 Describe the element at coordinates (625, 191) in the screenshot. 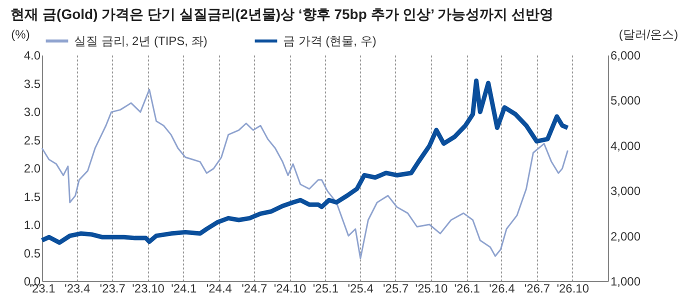

I see `y2-tick-label: 3,000` at that location.